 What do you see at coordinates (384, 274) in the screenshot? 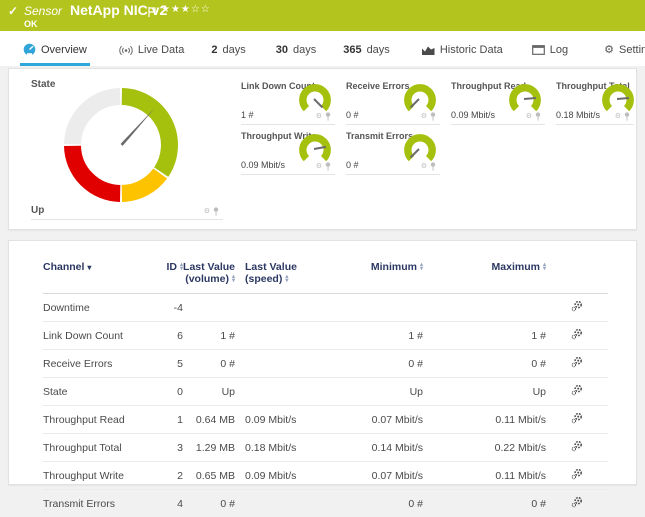
I see `col-minimum: Minimum▴▾` at bounding box center [384, 274].